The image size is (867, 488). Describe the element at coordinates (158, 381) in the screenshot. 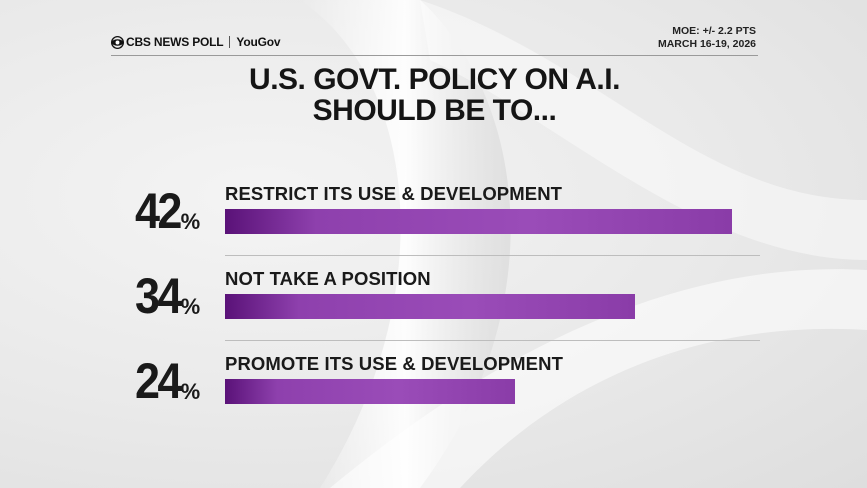

I see `value-number: 24` at that location.